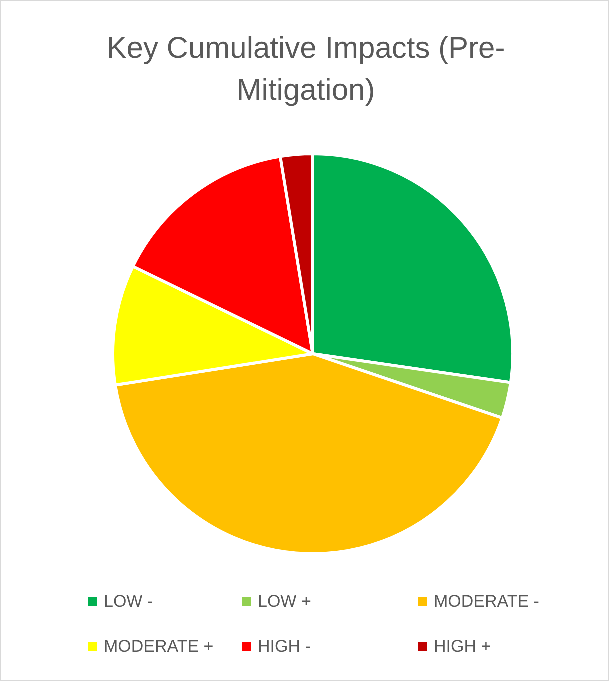  I want to click on legend-label: MODERATE -, so click(487, 601).